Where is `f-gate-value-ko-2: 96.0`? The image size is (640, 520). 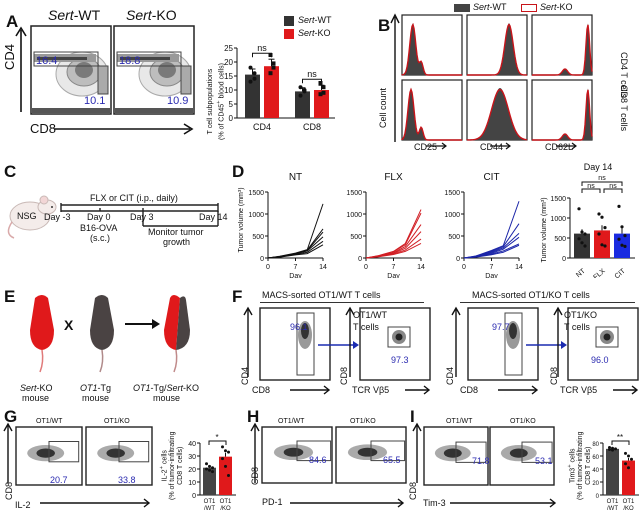
f-gate-value-ko-2: 96.0 is located at coordinates (600, 360).